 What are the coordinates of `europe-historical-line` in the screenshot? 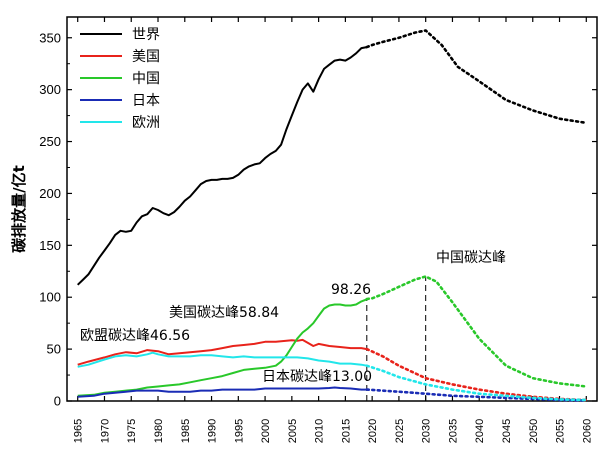 It's located at (222, 359).